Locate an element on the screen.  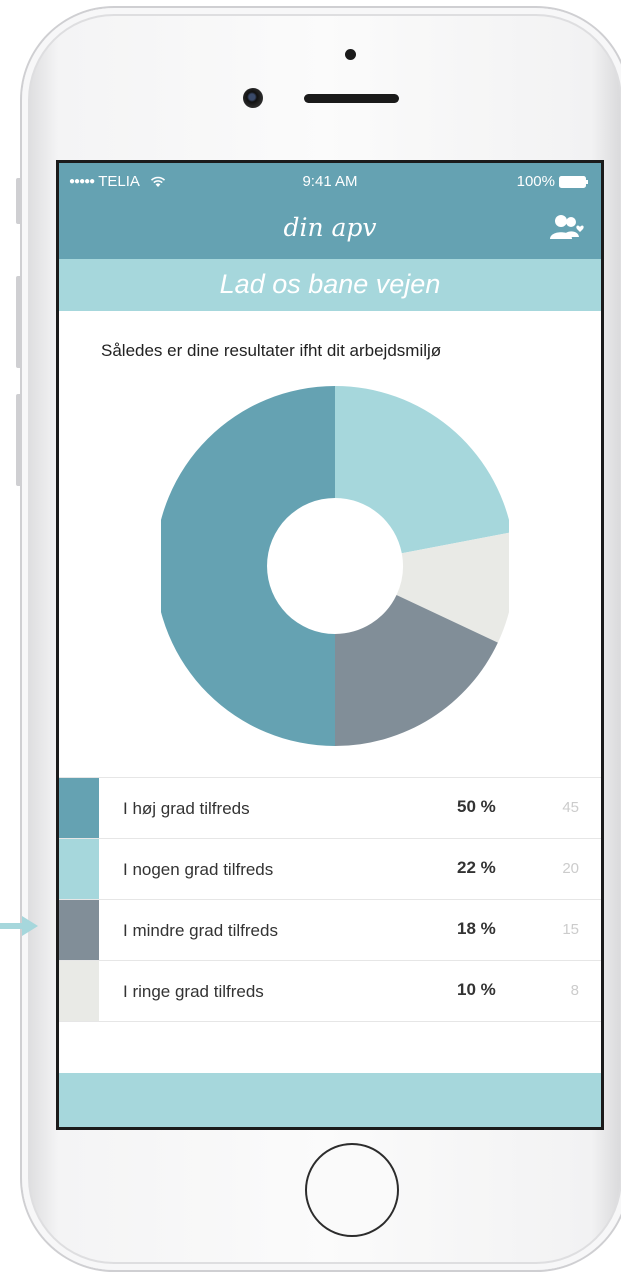
legend-percent: 10 % is located at coordinates (476, 989).